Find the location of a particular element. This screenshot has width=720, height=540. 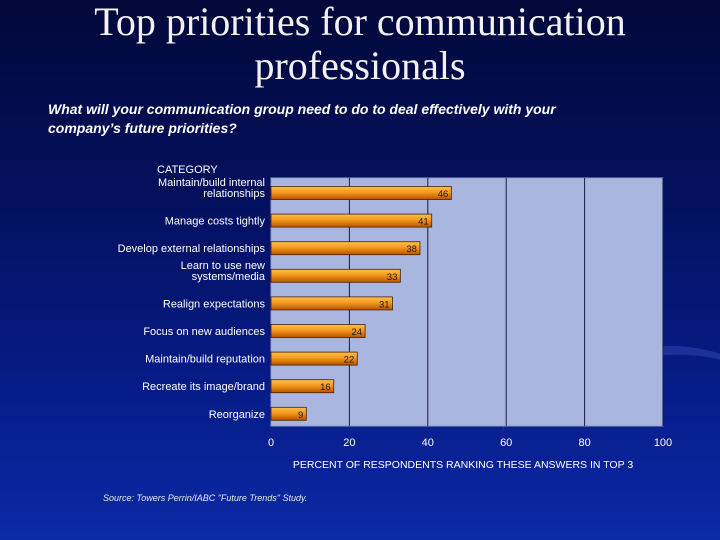

data-label: 38 is located at coordinates (411, 249).